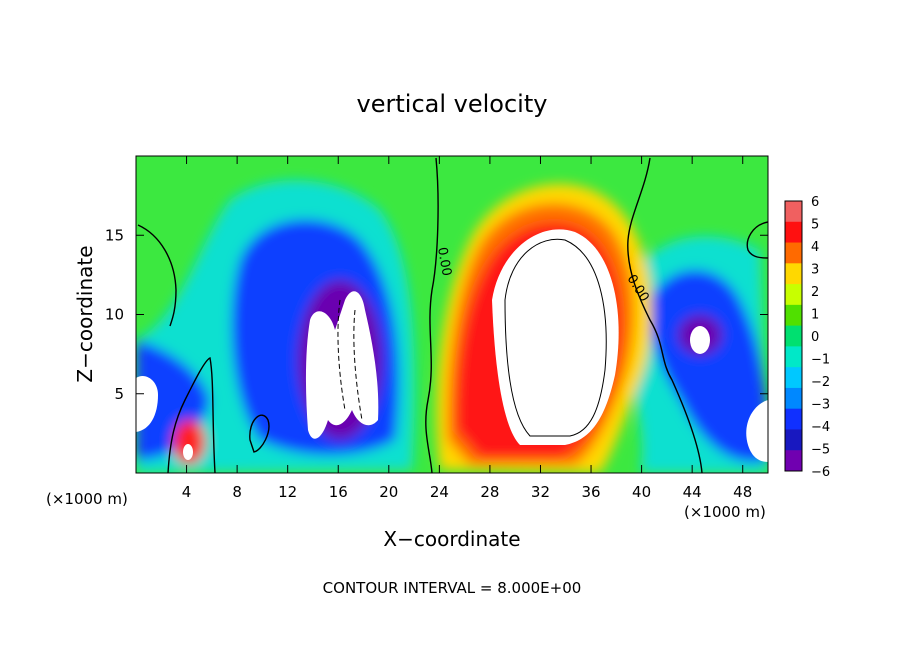 This screenshot has width=904, height=654. Describe the element at coordinates (114, 235) in the screenshot. I see `y-tick-label: 15` at that location.